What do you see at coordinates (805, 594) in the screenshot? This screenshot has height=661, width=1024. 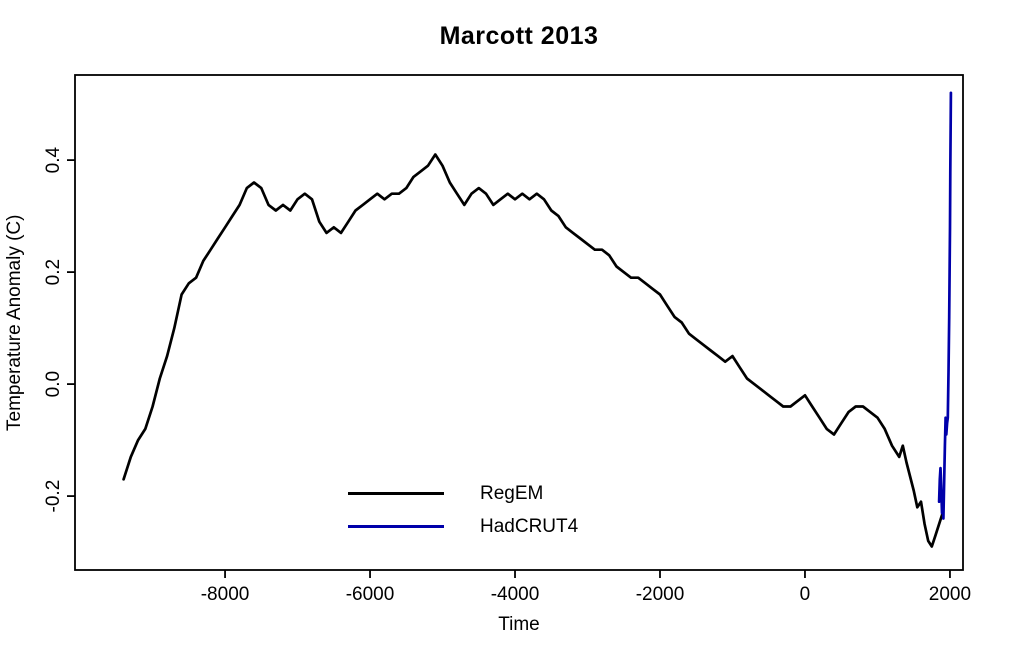 I see `x-tick-label: 0` at bounding box center [805, 594].